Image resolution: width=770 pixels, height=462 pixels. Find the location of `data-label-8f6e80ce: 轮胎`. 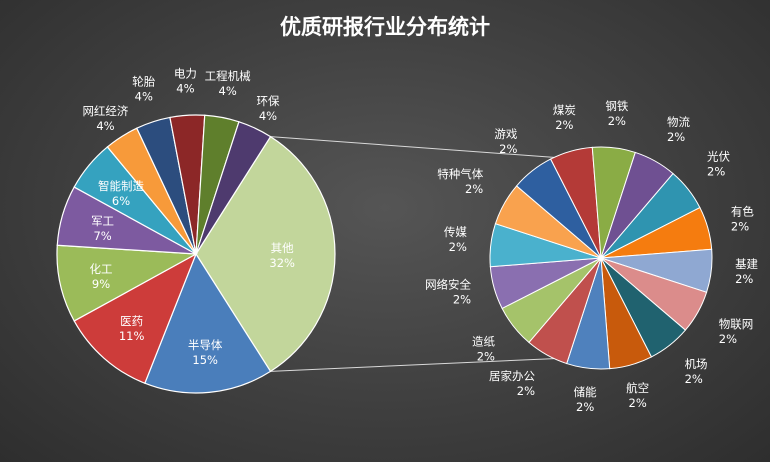

data-label-8f6e80ce: 轮胎 is located at coordinates (143, 81).